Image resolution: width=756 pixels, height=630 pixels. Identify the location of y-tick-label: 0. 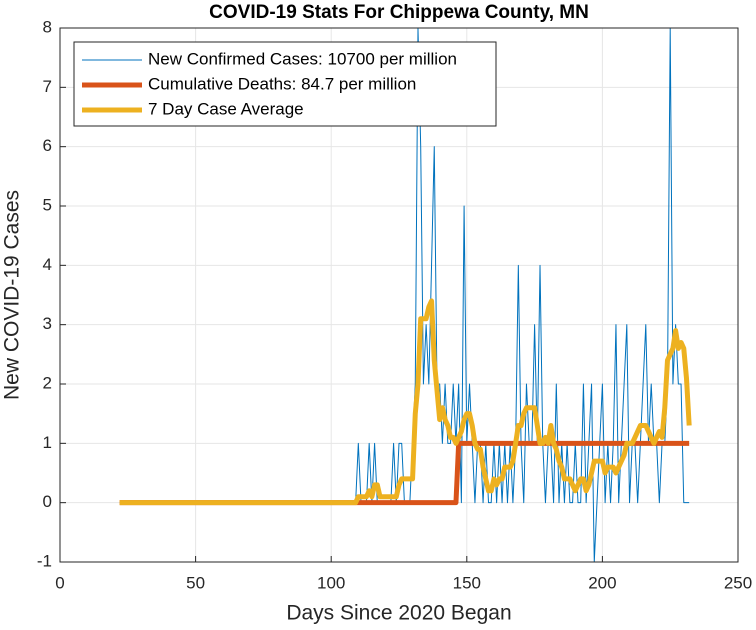
(47, 501).